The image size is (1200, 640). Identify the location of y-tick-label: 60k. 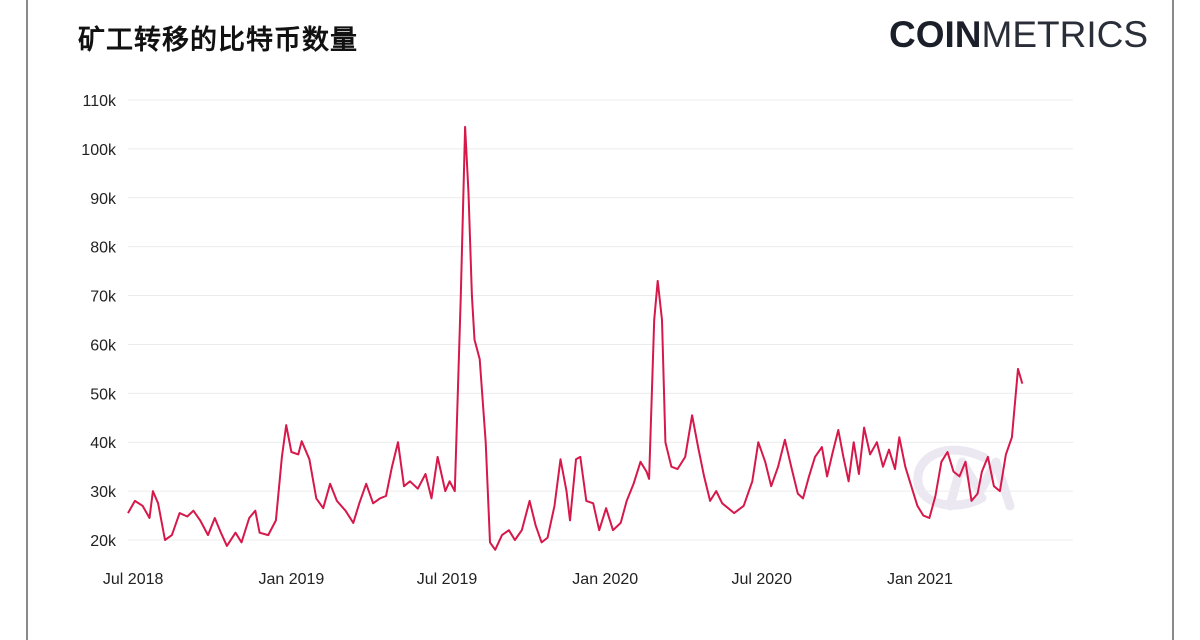
(103, 345).